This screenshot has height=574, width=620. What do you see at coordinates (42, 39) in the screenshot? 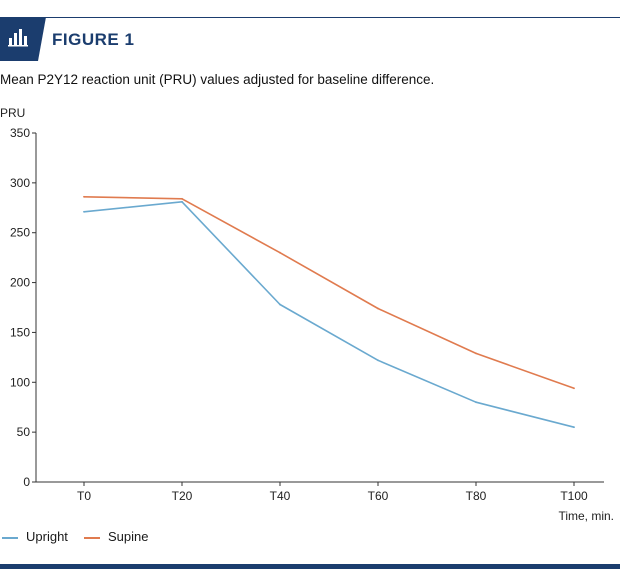
I see `badge-notch` at bounding box center [42, 39].